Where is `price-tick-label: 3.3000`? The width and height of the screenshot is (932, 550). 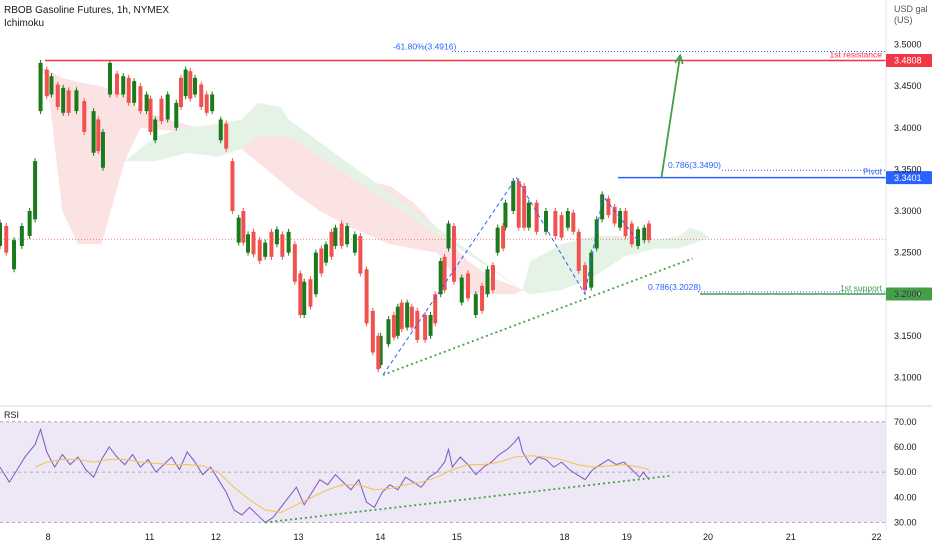 price-tick-label: 3.3000 is located at coordinates (908, 211).